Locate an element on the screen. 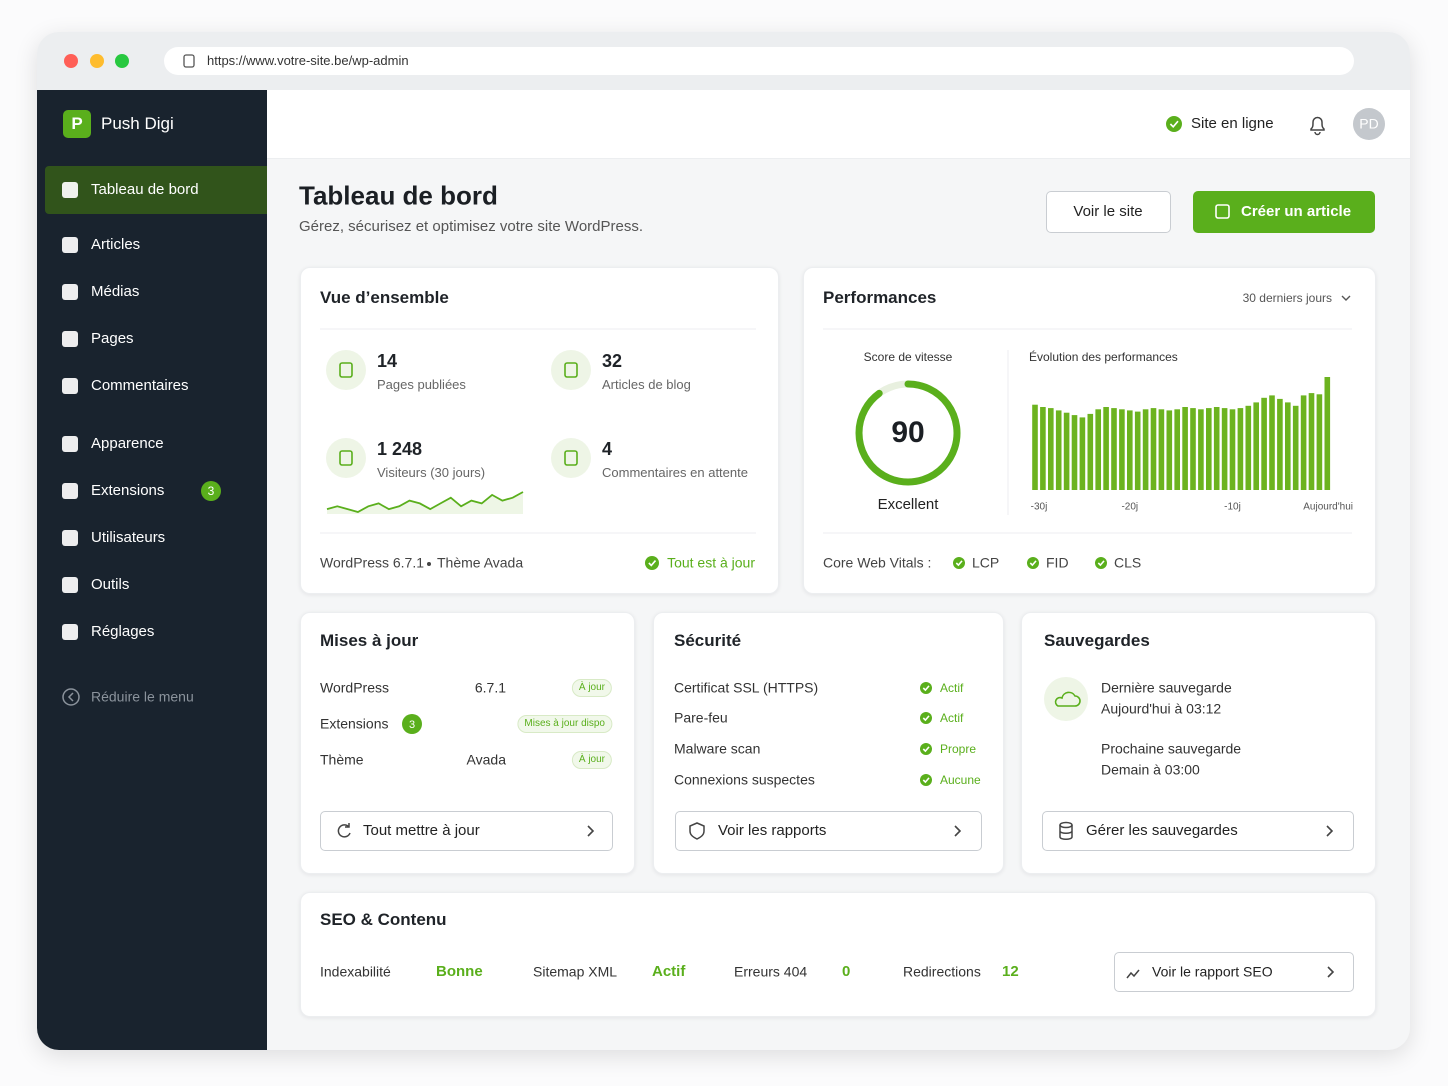 The image size is (1448, 1086). card-title: SEO & Contenu is located at coordinates (383, 919).